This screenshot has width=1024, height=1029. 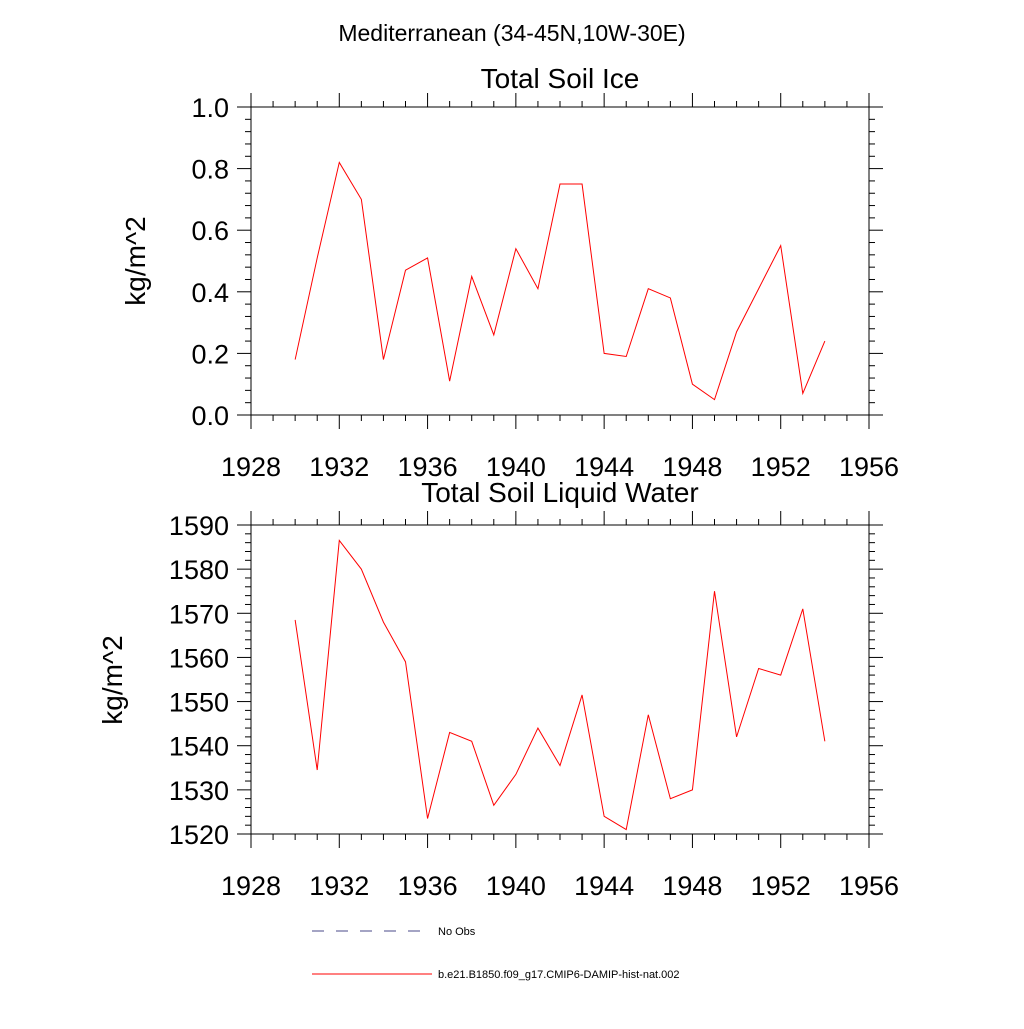 What do you see at coordinates (210, 231) in the screenshot?
I see `y-tick-label-0-6: 0.6` at bounding box center [210, 231].